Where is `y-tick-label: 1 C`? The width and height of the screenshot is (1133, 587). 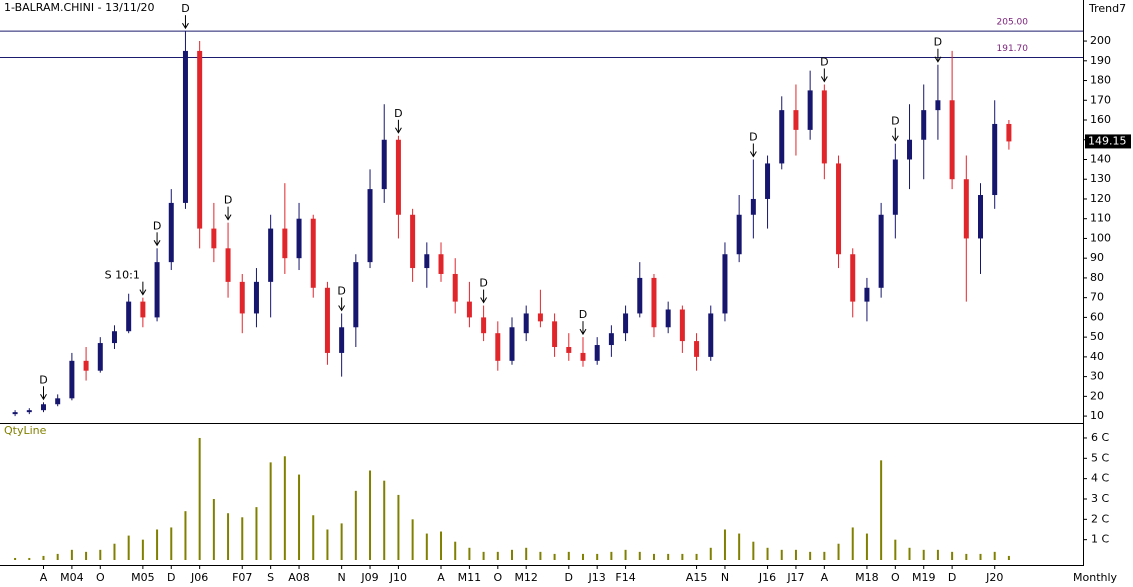
y-tick-label: 1 C is located at coordinates (1100, 539).